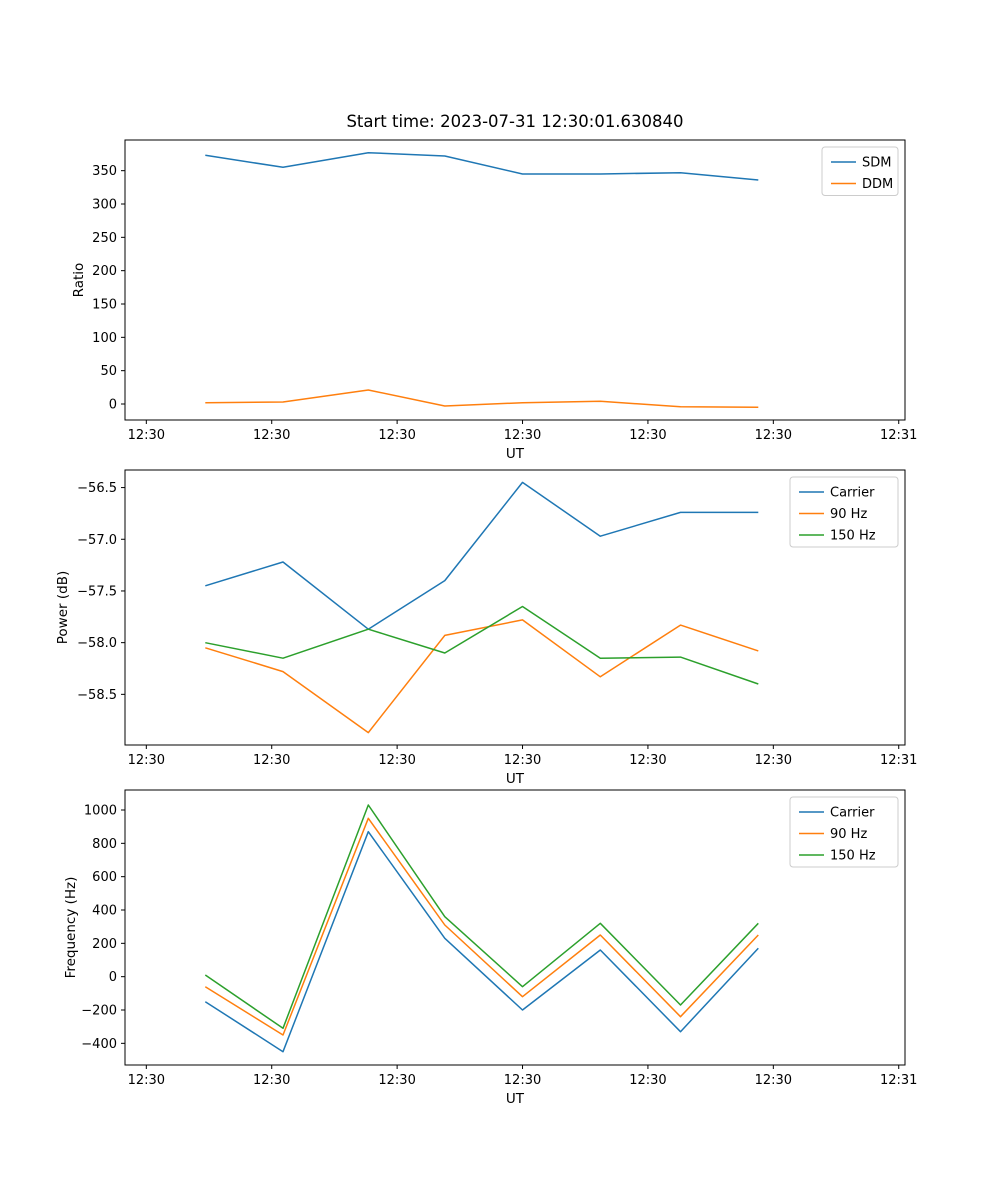 This screenshot has height=1200, width=1000. What do you see at coordinates (97, 488) in the screenshot?
I see `y-tick-label: −56.5` at bounding box center [97, 488].